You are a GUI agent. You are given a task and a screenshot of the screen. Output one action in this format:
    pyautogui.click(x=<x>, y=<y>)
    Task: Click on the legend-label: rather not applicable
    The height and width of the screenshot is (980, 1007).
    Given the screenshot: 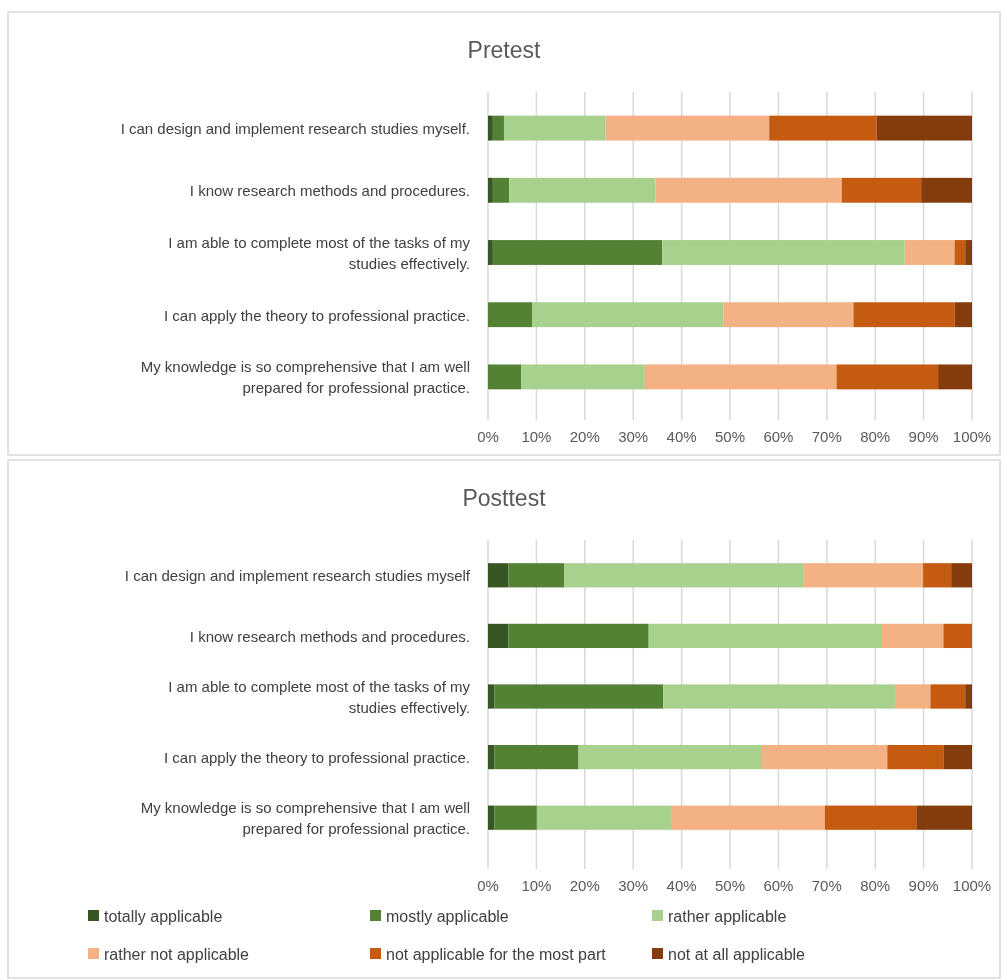 What is the action you would take?
    pyautogui.click(x=177, y=954)
    